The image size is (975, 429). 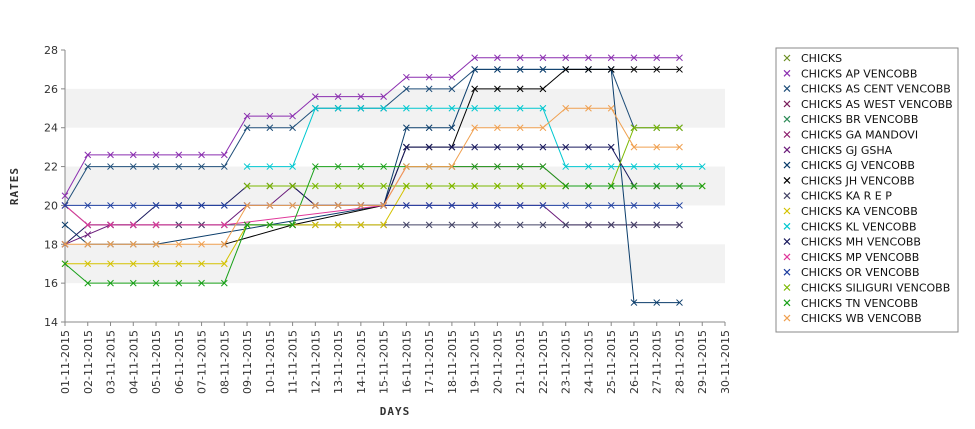 What do you see at coordinates (51, 283) in the screenshot?
I see `y-tick-label: 16` at bounding box center [51, 283].